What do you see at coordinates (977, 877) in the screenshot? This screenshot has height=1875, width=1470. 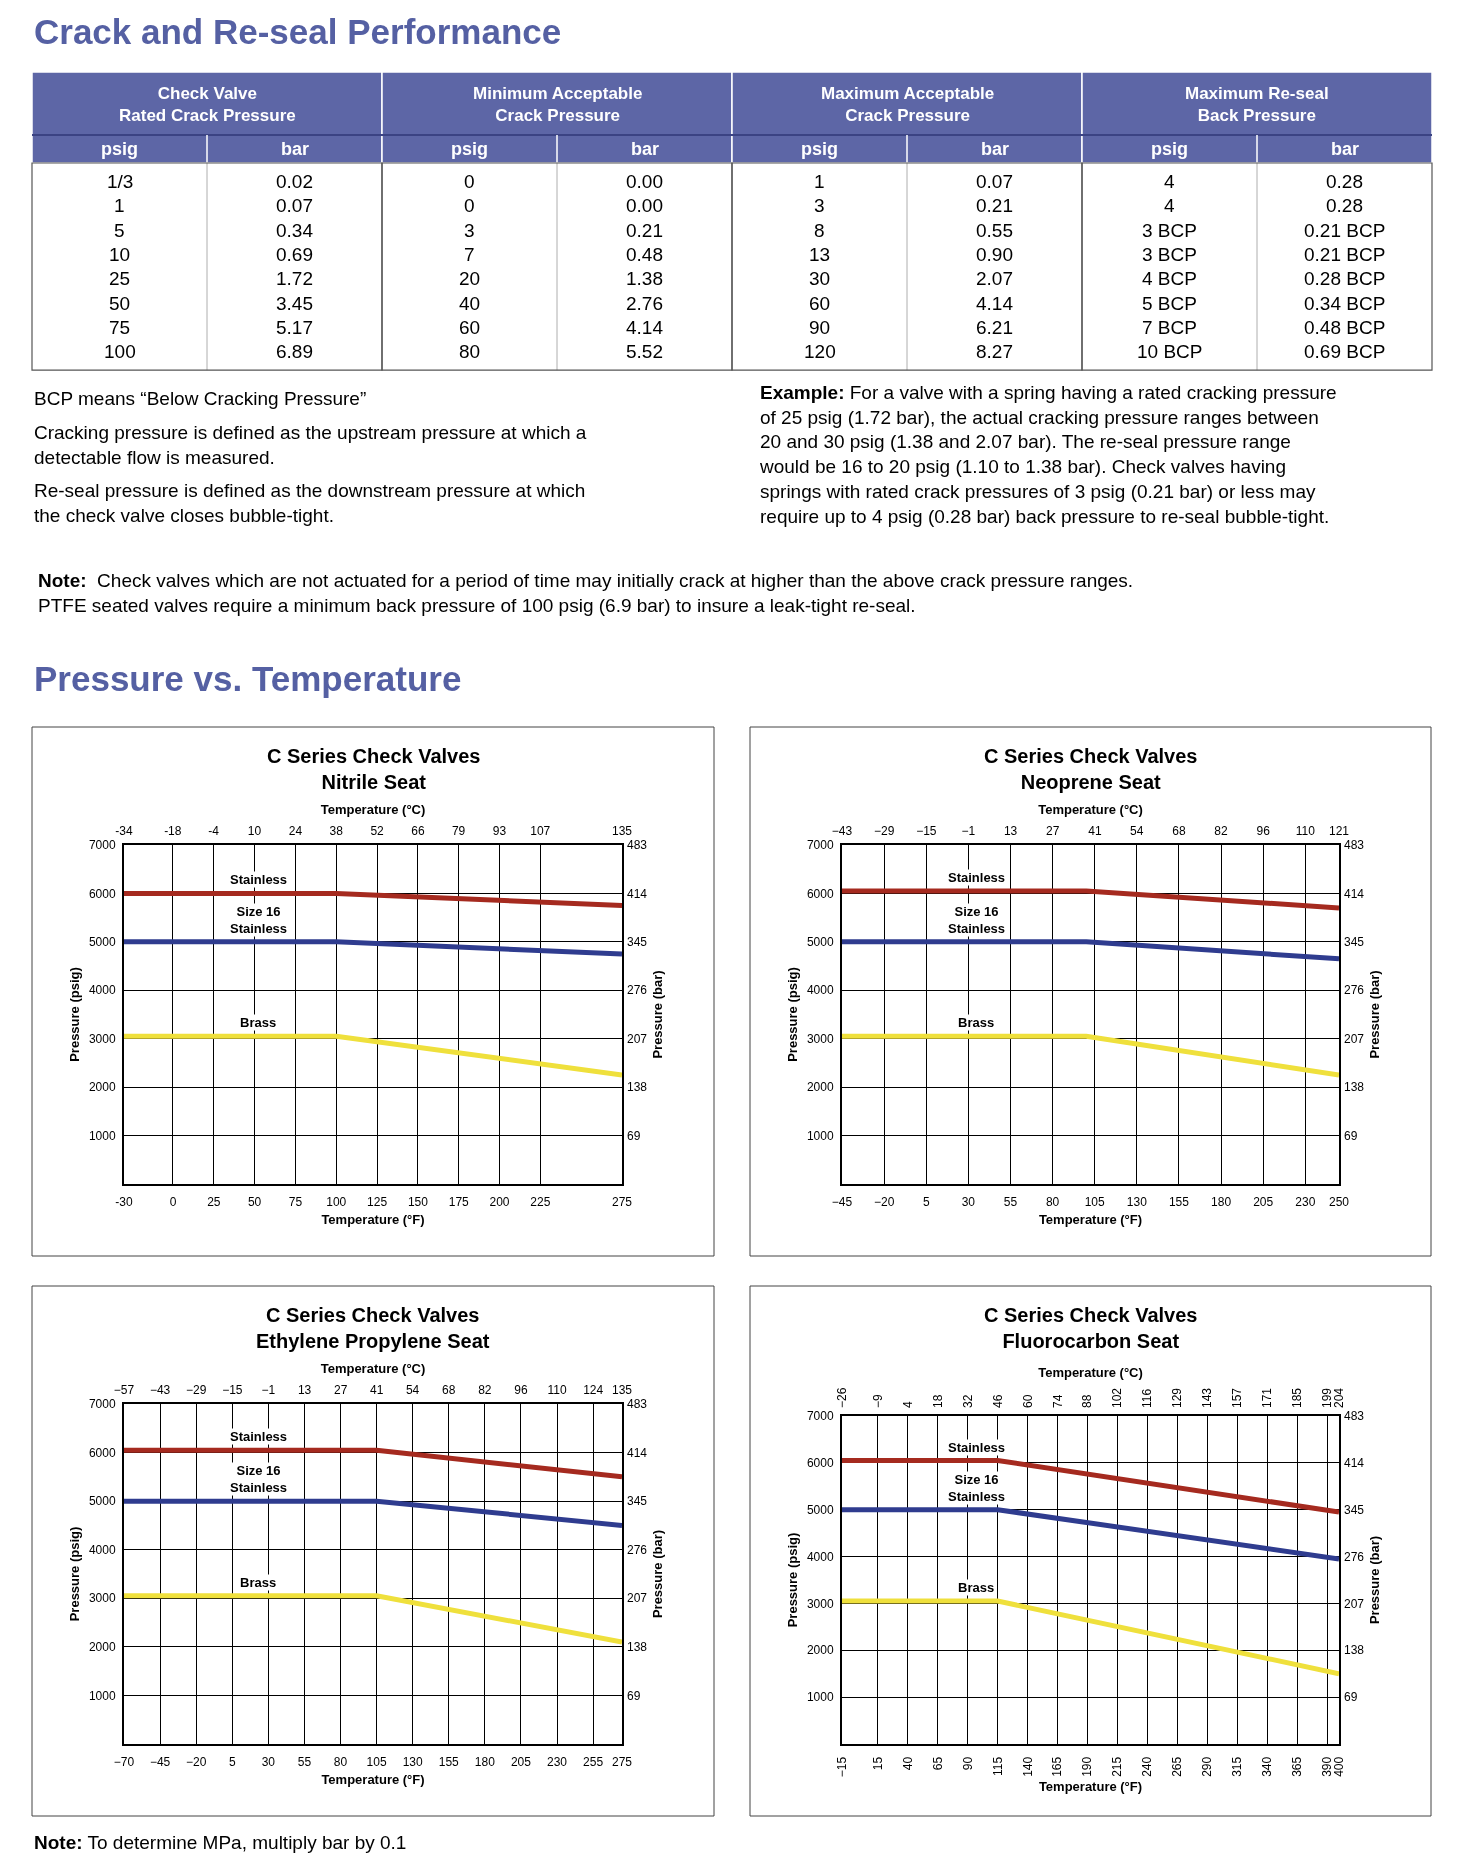 I see `series-label: Stainless` at bounding box center [977, 877].